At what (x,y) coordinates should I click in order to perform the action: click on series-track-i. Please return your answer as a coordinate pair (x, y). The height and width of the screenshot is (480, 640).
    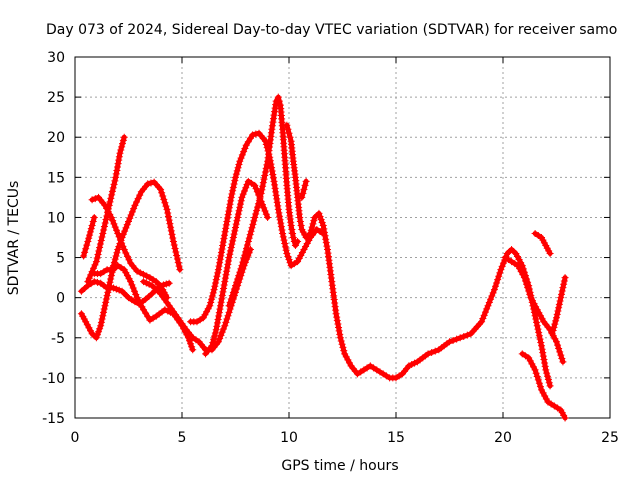
    Looking at the image, I should click on (237, 267).